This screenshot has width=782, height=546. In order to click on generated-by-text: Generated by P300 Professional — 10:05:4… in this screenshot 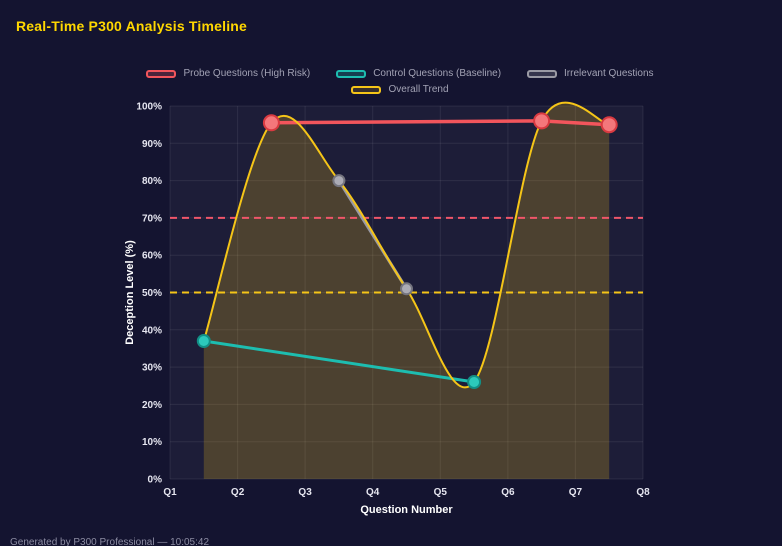, I will do `click(110, 541)`.